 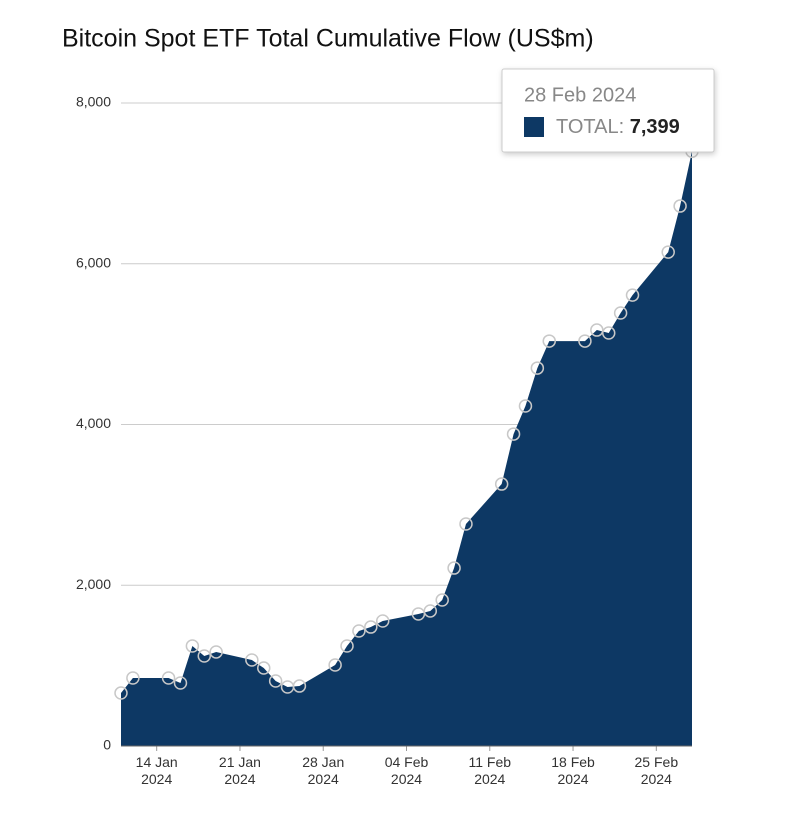 I want to click on y-tick-label: 8,000, so click(x=93, y=102).